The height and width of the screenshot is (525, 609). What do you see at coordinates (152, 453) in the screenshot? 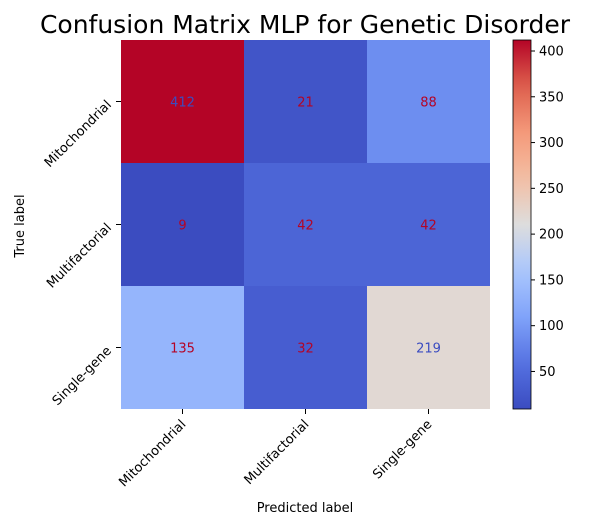
I see `x-tick-label: Mitochondrial` at bounding box center [152, 453].